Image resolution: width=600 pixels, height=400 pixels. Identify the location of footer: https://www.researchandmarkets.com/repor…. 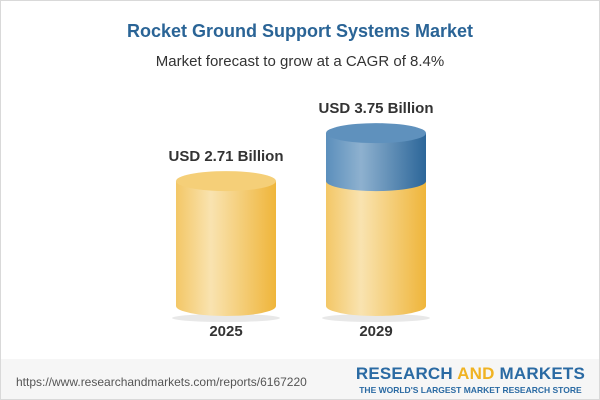
(300, 379).